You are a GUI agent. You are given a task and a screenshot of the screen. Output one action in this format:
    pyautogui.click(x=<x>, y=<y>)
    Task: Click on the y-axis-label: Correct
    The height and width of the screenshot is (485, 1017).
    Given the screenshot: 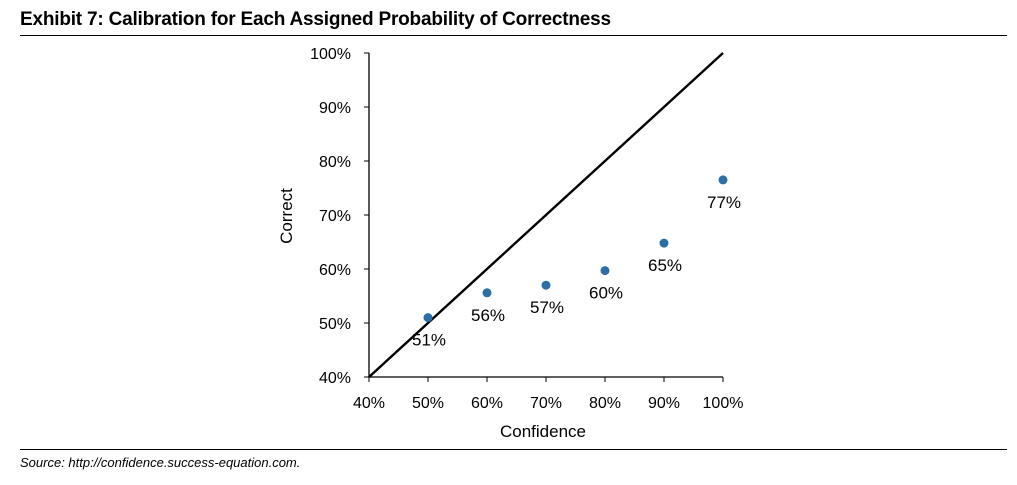 What is the action you would take?
    pyautogui.click(x=286, y=216)
    